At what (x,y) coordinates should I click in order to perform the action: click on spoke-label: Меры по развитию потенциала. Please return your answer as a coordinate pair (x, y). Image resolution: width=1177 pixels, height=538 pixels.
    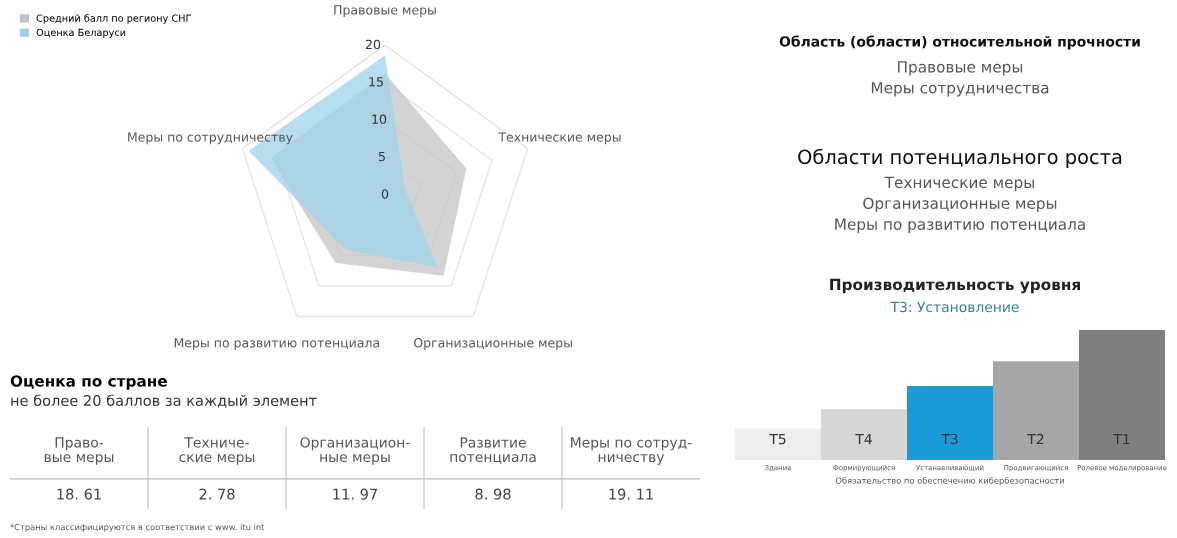
    Looking at the image, I should click on (276, 344).